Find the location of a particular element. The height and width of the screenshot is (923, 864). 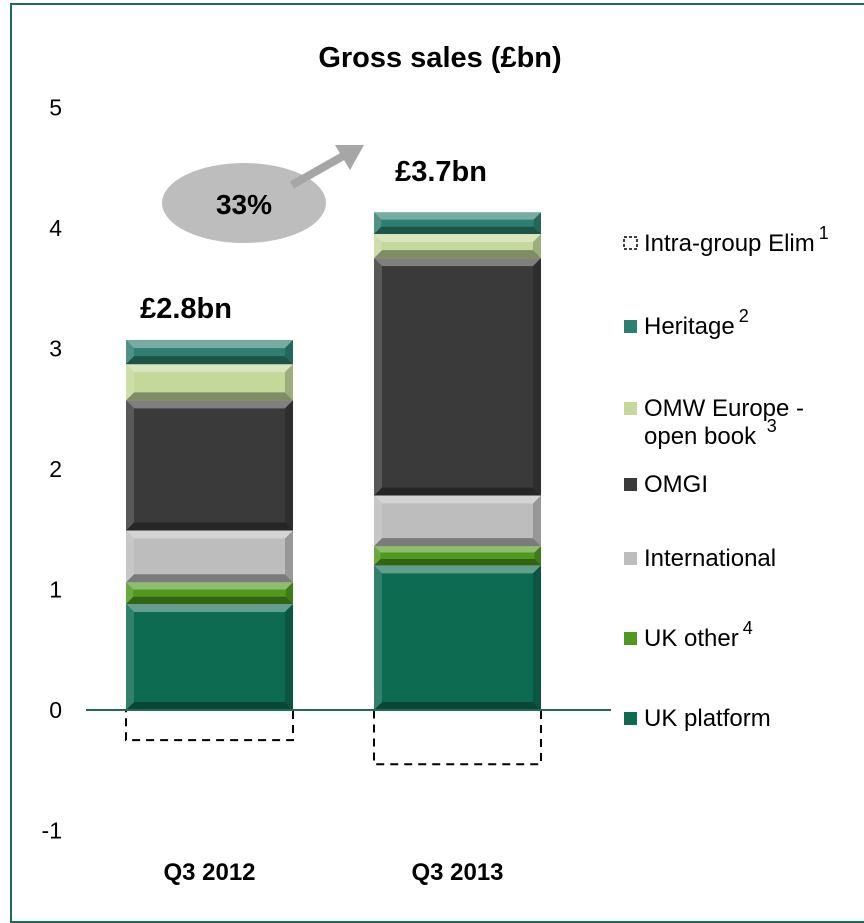

bar-total-label: £2.8bn is located at coordinates (186, 309).